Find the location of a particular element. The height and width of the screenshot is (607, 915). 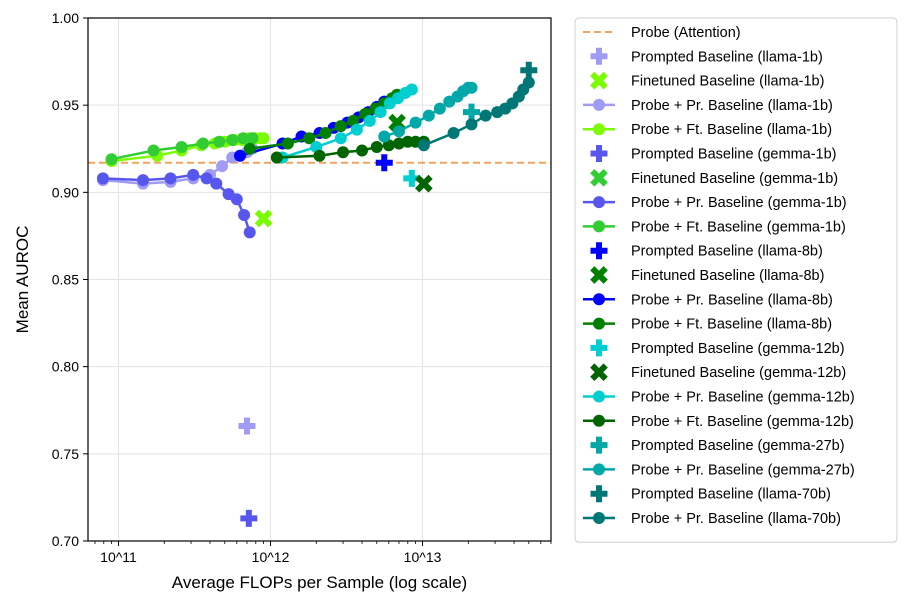

x-tick-label: 10^13 is located at coordinates (423, 557).